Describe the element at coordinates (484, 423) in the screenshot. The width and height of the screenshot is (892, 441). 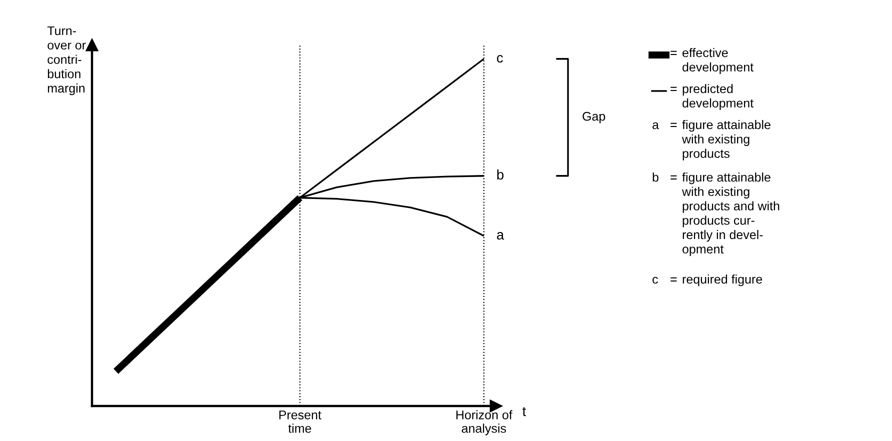
I see `x-tick-label: Horizon of analysis` at that location.